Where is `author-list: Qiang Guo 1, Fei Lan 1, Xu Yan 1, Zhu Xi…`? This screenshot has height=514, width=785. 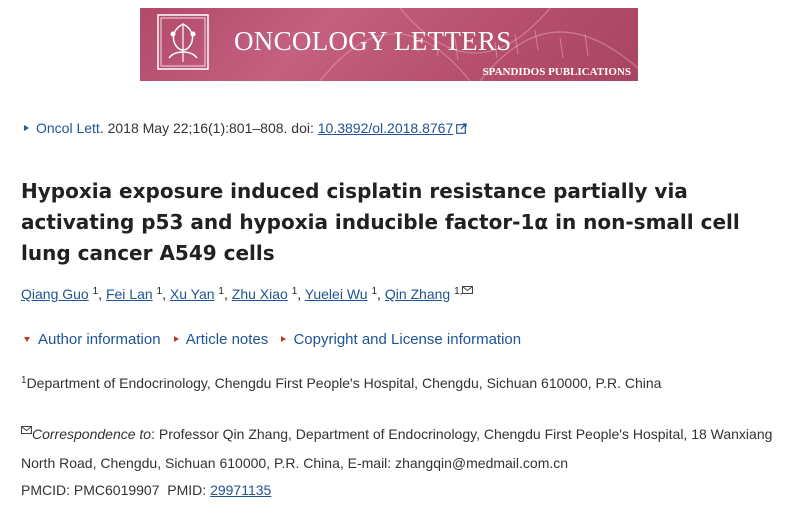 author-list: Qiang Guo 1, Fei Lan 1, Xu Yan 1, Zhu Xi… is located at coordinates (247, 294).